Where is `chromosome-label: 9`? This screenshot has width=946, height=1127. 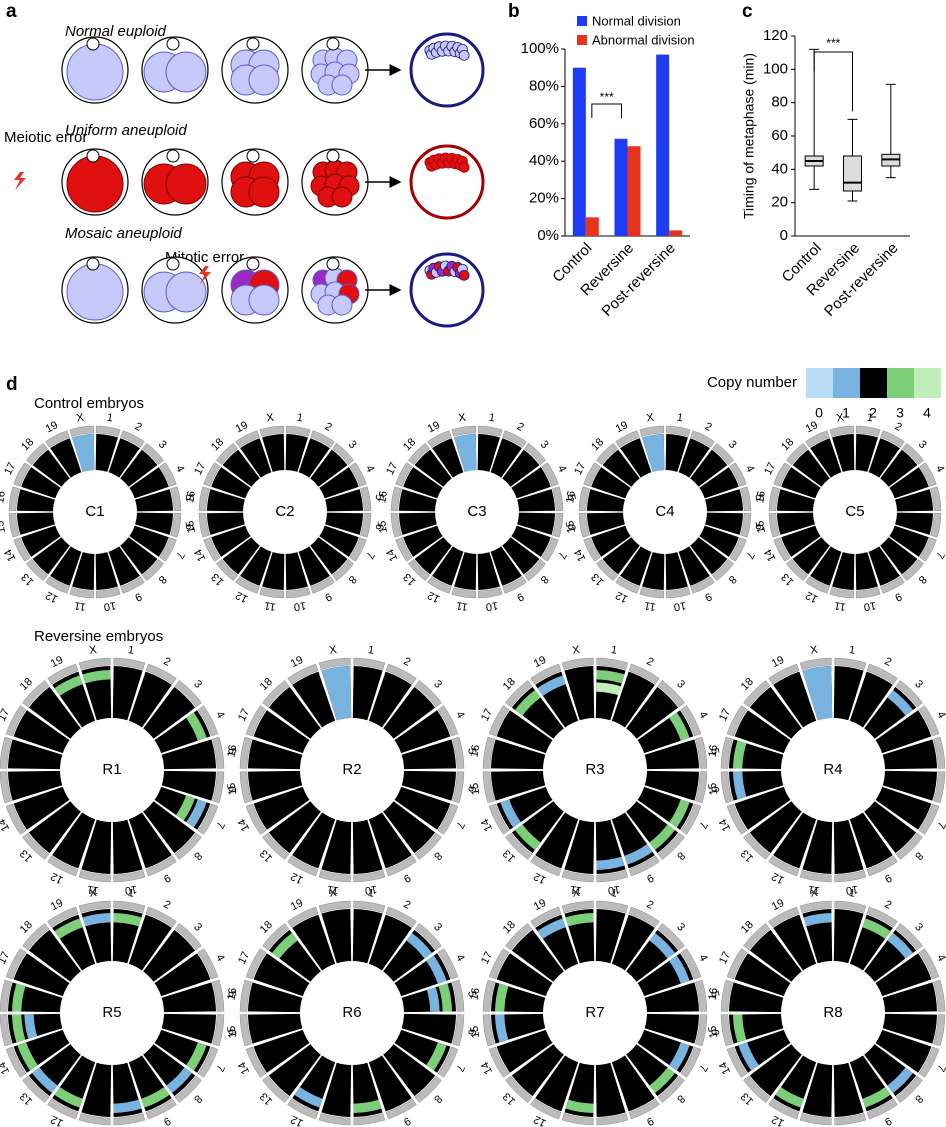
chromosome-label: 9 is located at coordinates (650, 1120).